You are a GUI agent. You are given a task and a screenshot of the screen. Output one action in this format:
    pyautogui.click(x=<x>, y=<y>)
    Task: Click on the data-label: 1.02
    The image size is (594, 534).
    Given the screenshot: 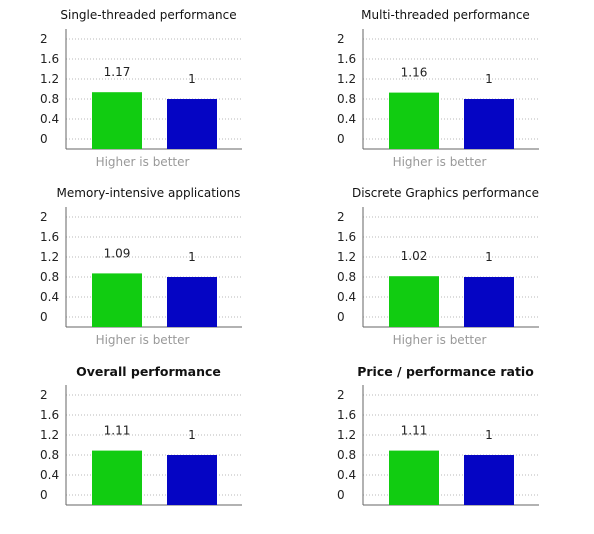 What is the action you would take?
    pyautogui.click(x=414, y=256)
    